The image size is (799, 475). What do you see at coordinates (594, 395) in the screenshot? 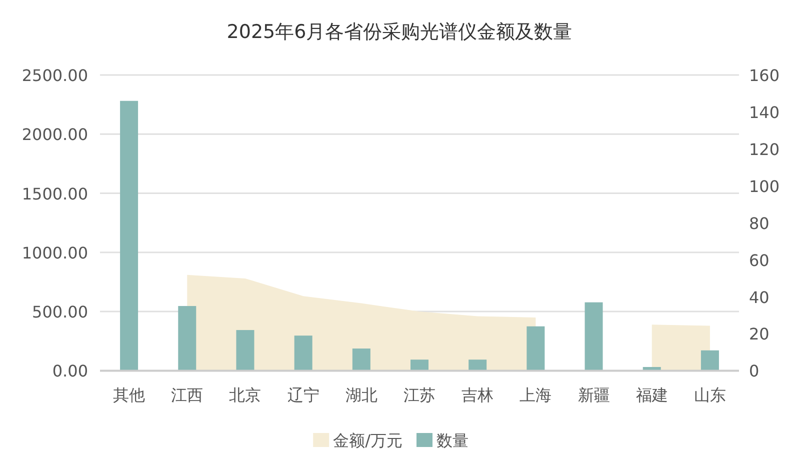
I see `x-tick-label: 新疆` at bounding box center [594, 395].